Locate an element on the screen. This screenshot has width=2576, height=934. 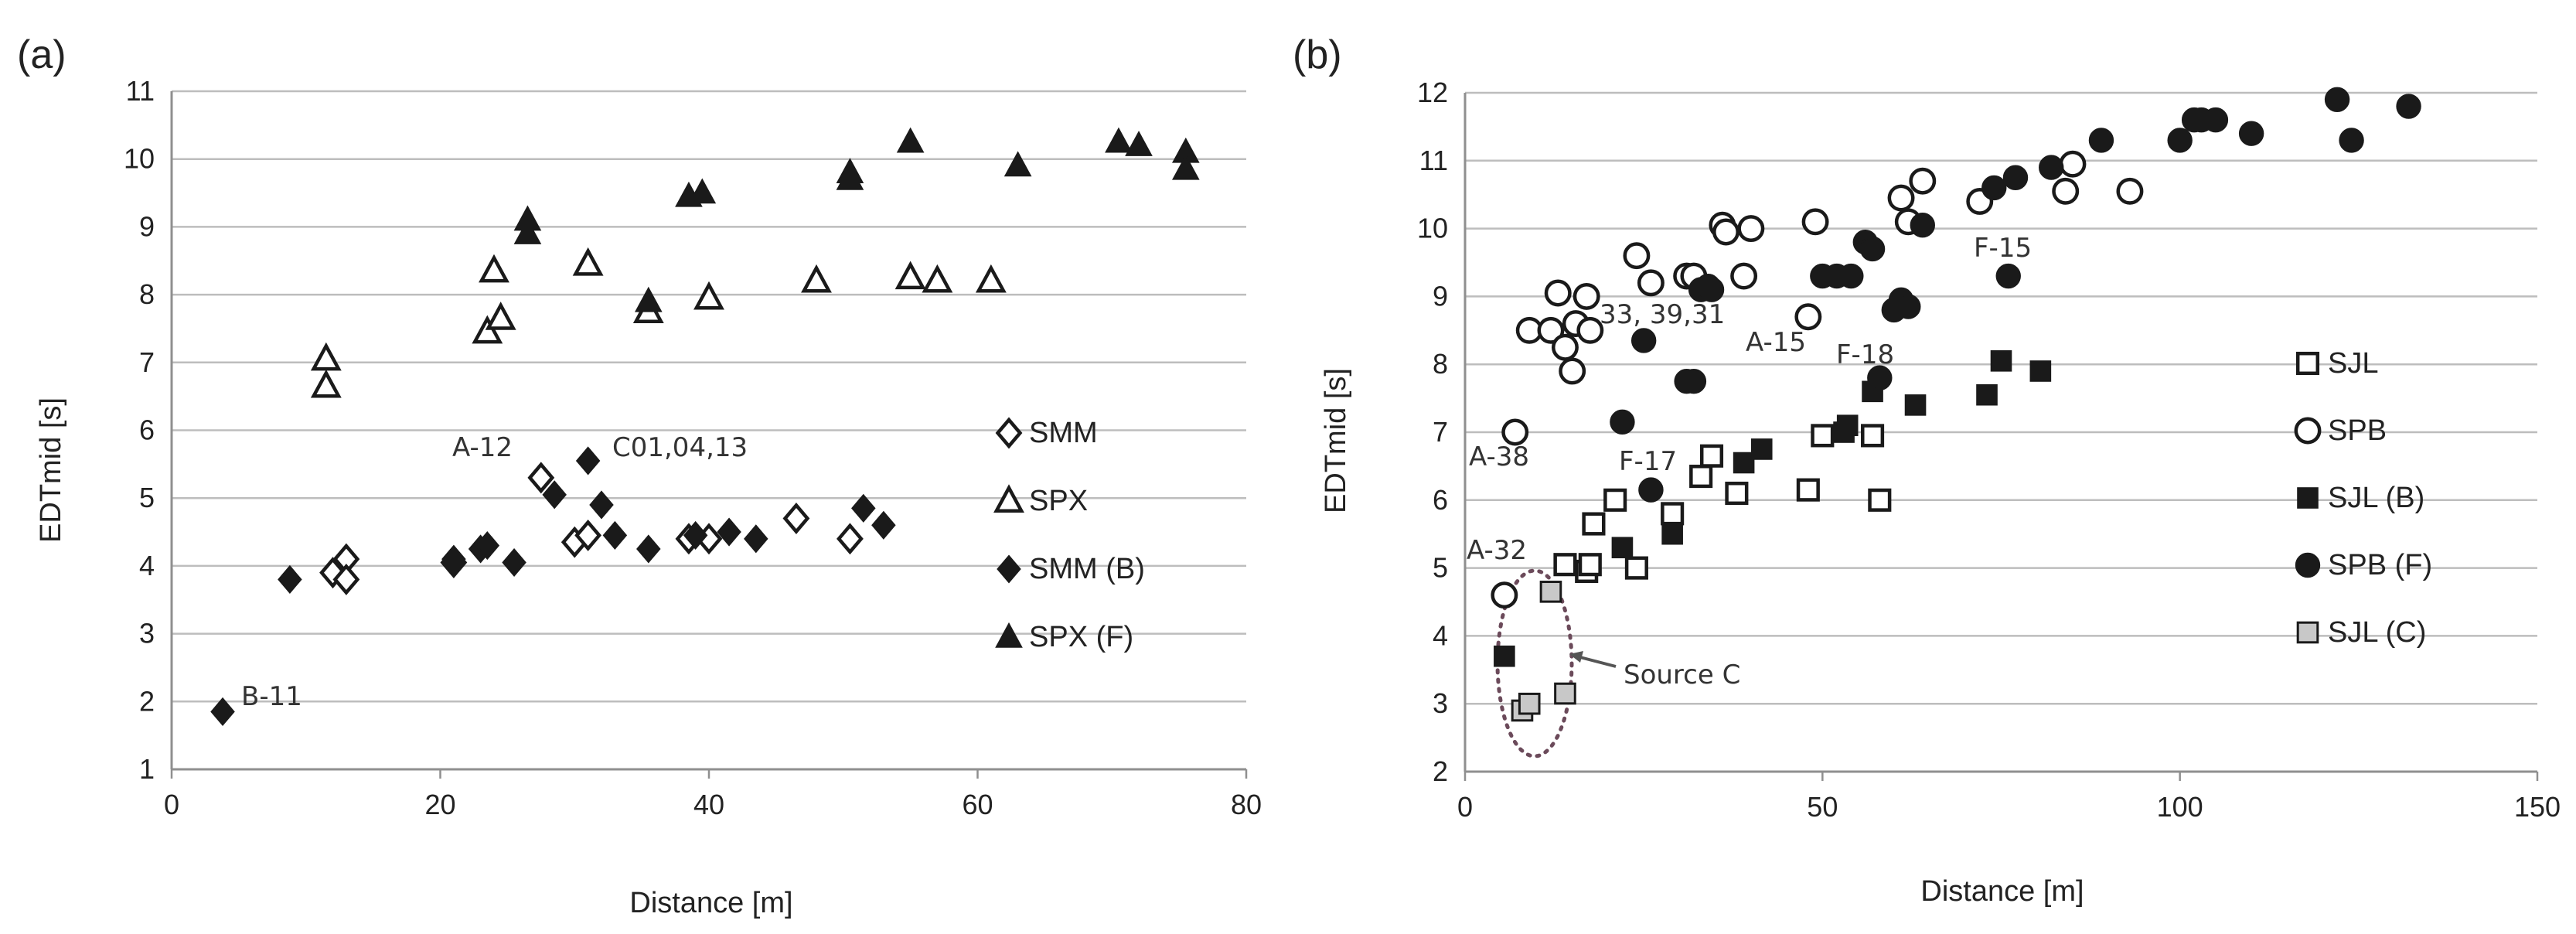
panel-b-x-tick-label: 100 is located at coordinates (2180, 807).